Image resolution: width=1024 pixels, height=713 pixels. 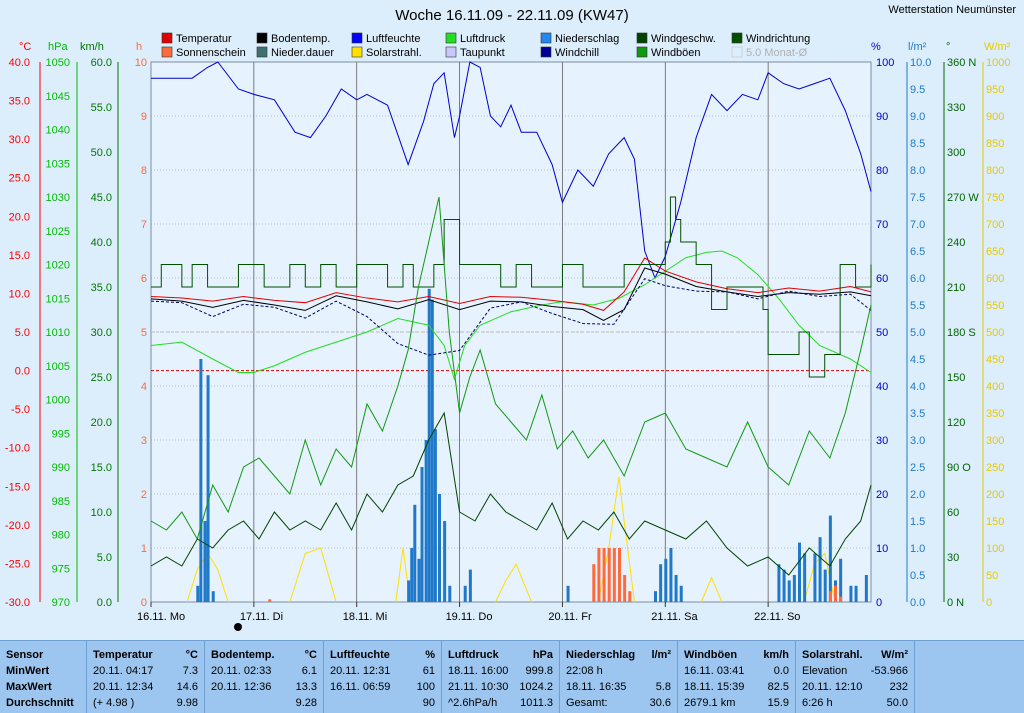 I want to click on stats-cell-value: 61, so click(x=428, y=671).